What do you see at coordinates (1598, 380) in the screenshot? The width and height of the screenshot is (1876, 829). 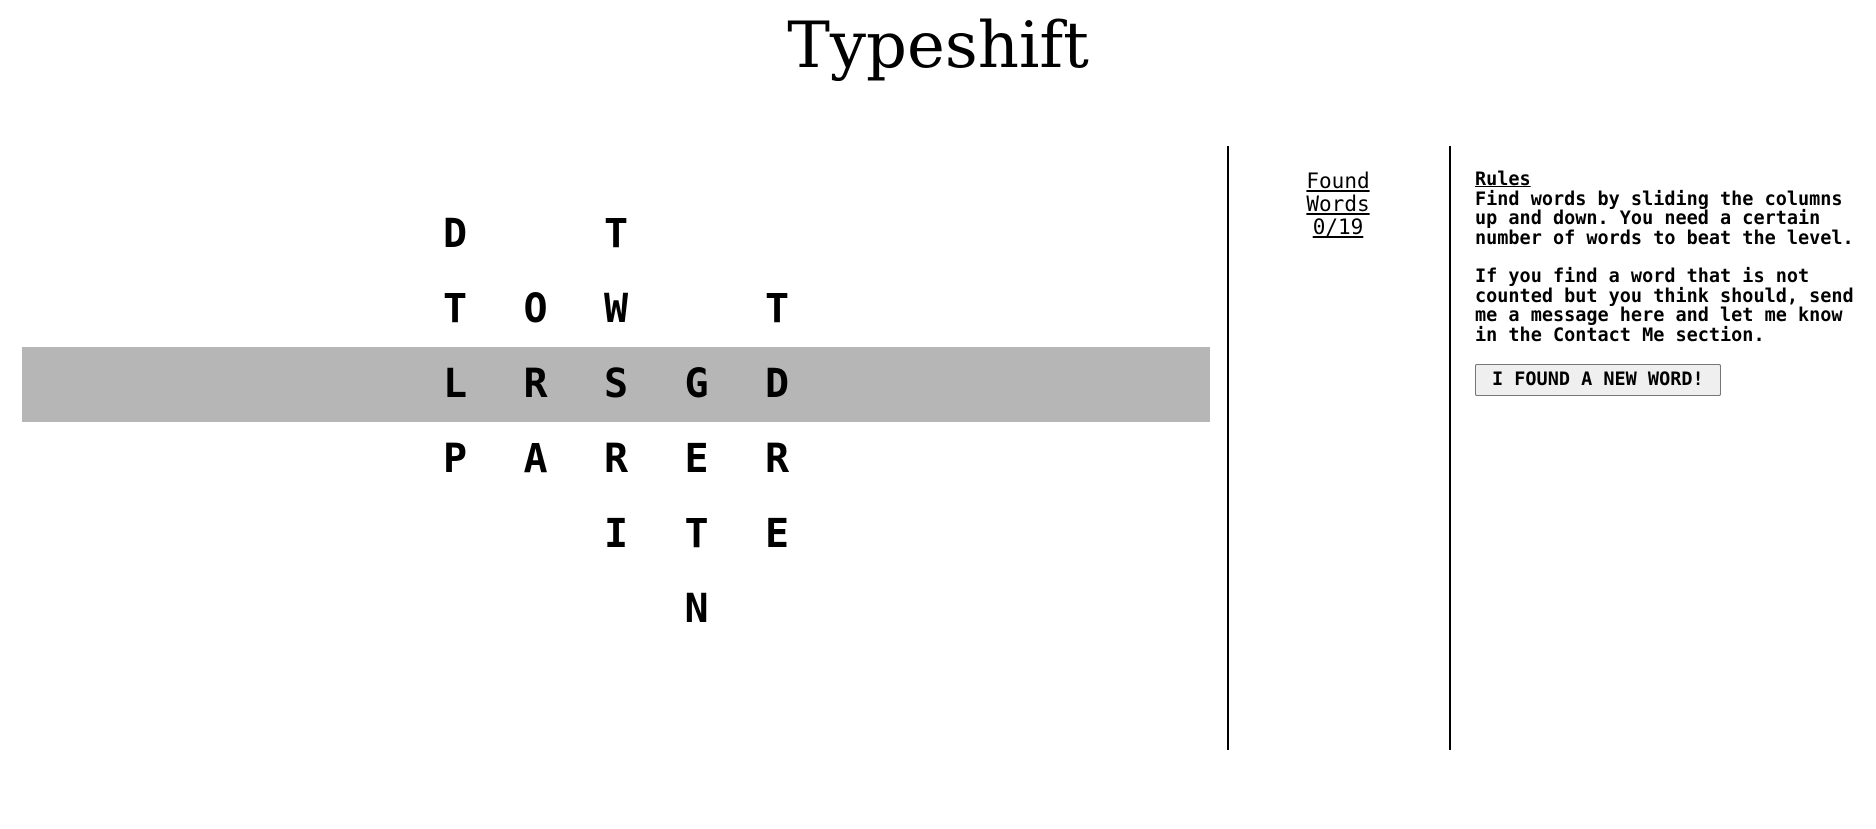 I see `found-new-word-button: I FOUND A NEW WORD!` at bounding box center [1598, 380].